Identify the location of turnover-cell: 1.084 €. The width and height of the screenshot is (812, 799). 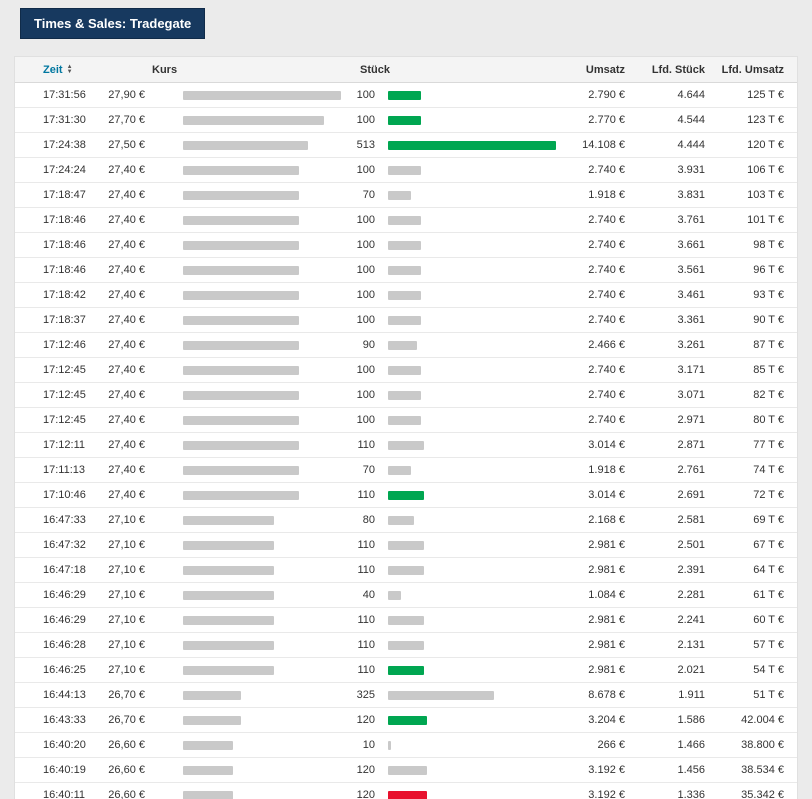
(606, 595).